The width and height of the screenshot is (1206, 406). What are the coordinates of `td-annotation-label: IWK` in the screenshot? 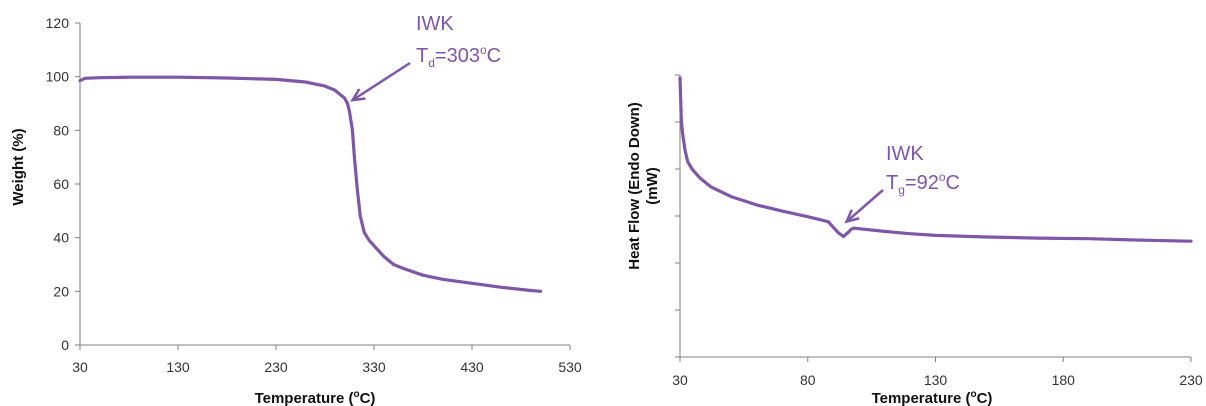 It's located at (435, 24).